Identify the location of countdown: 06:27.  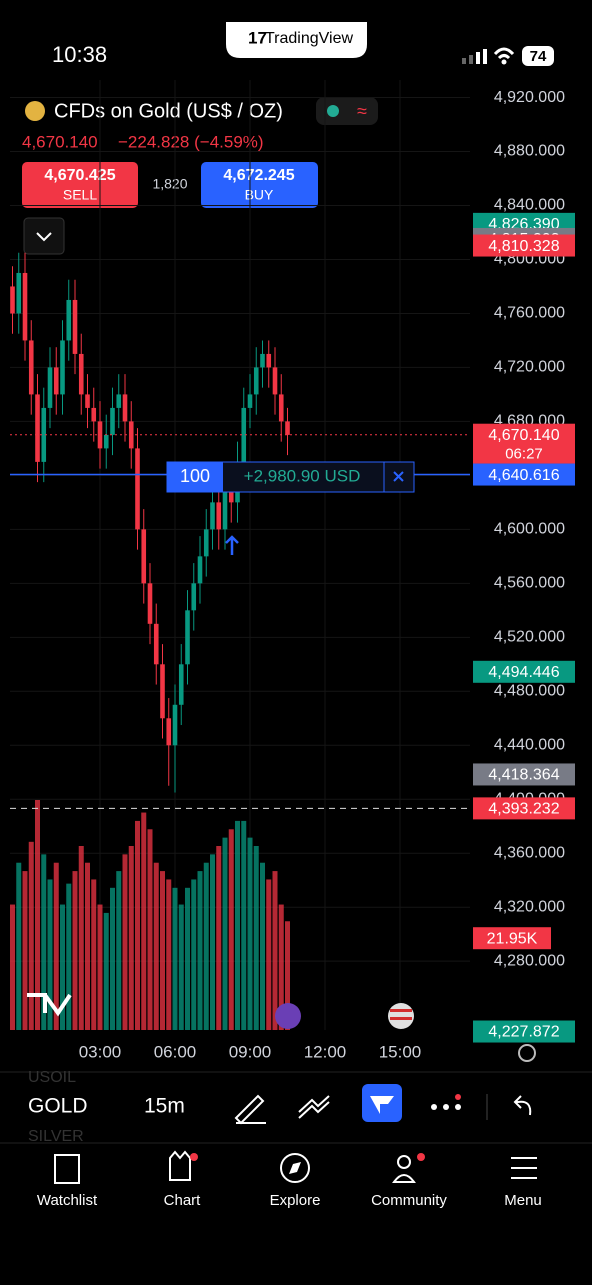
(524, 454).